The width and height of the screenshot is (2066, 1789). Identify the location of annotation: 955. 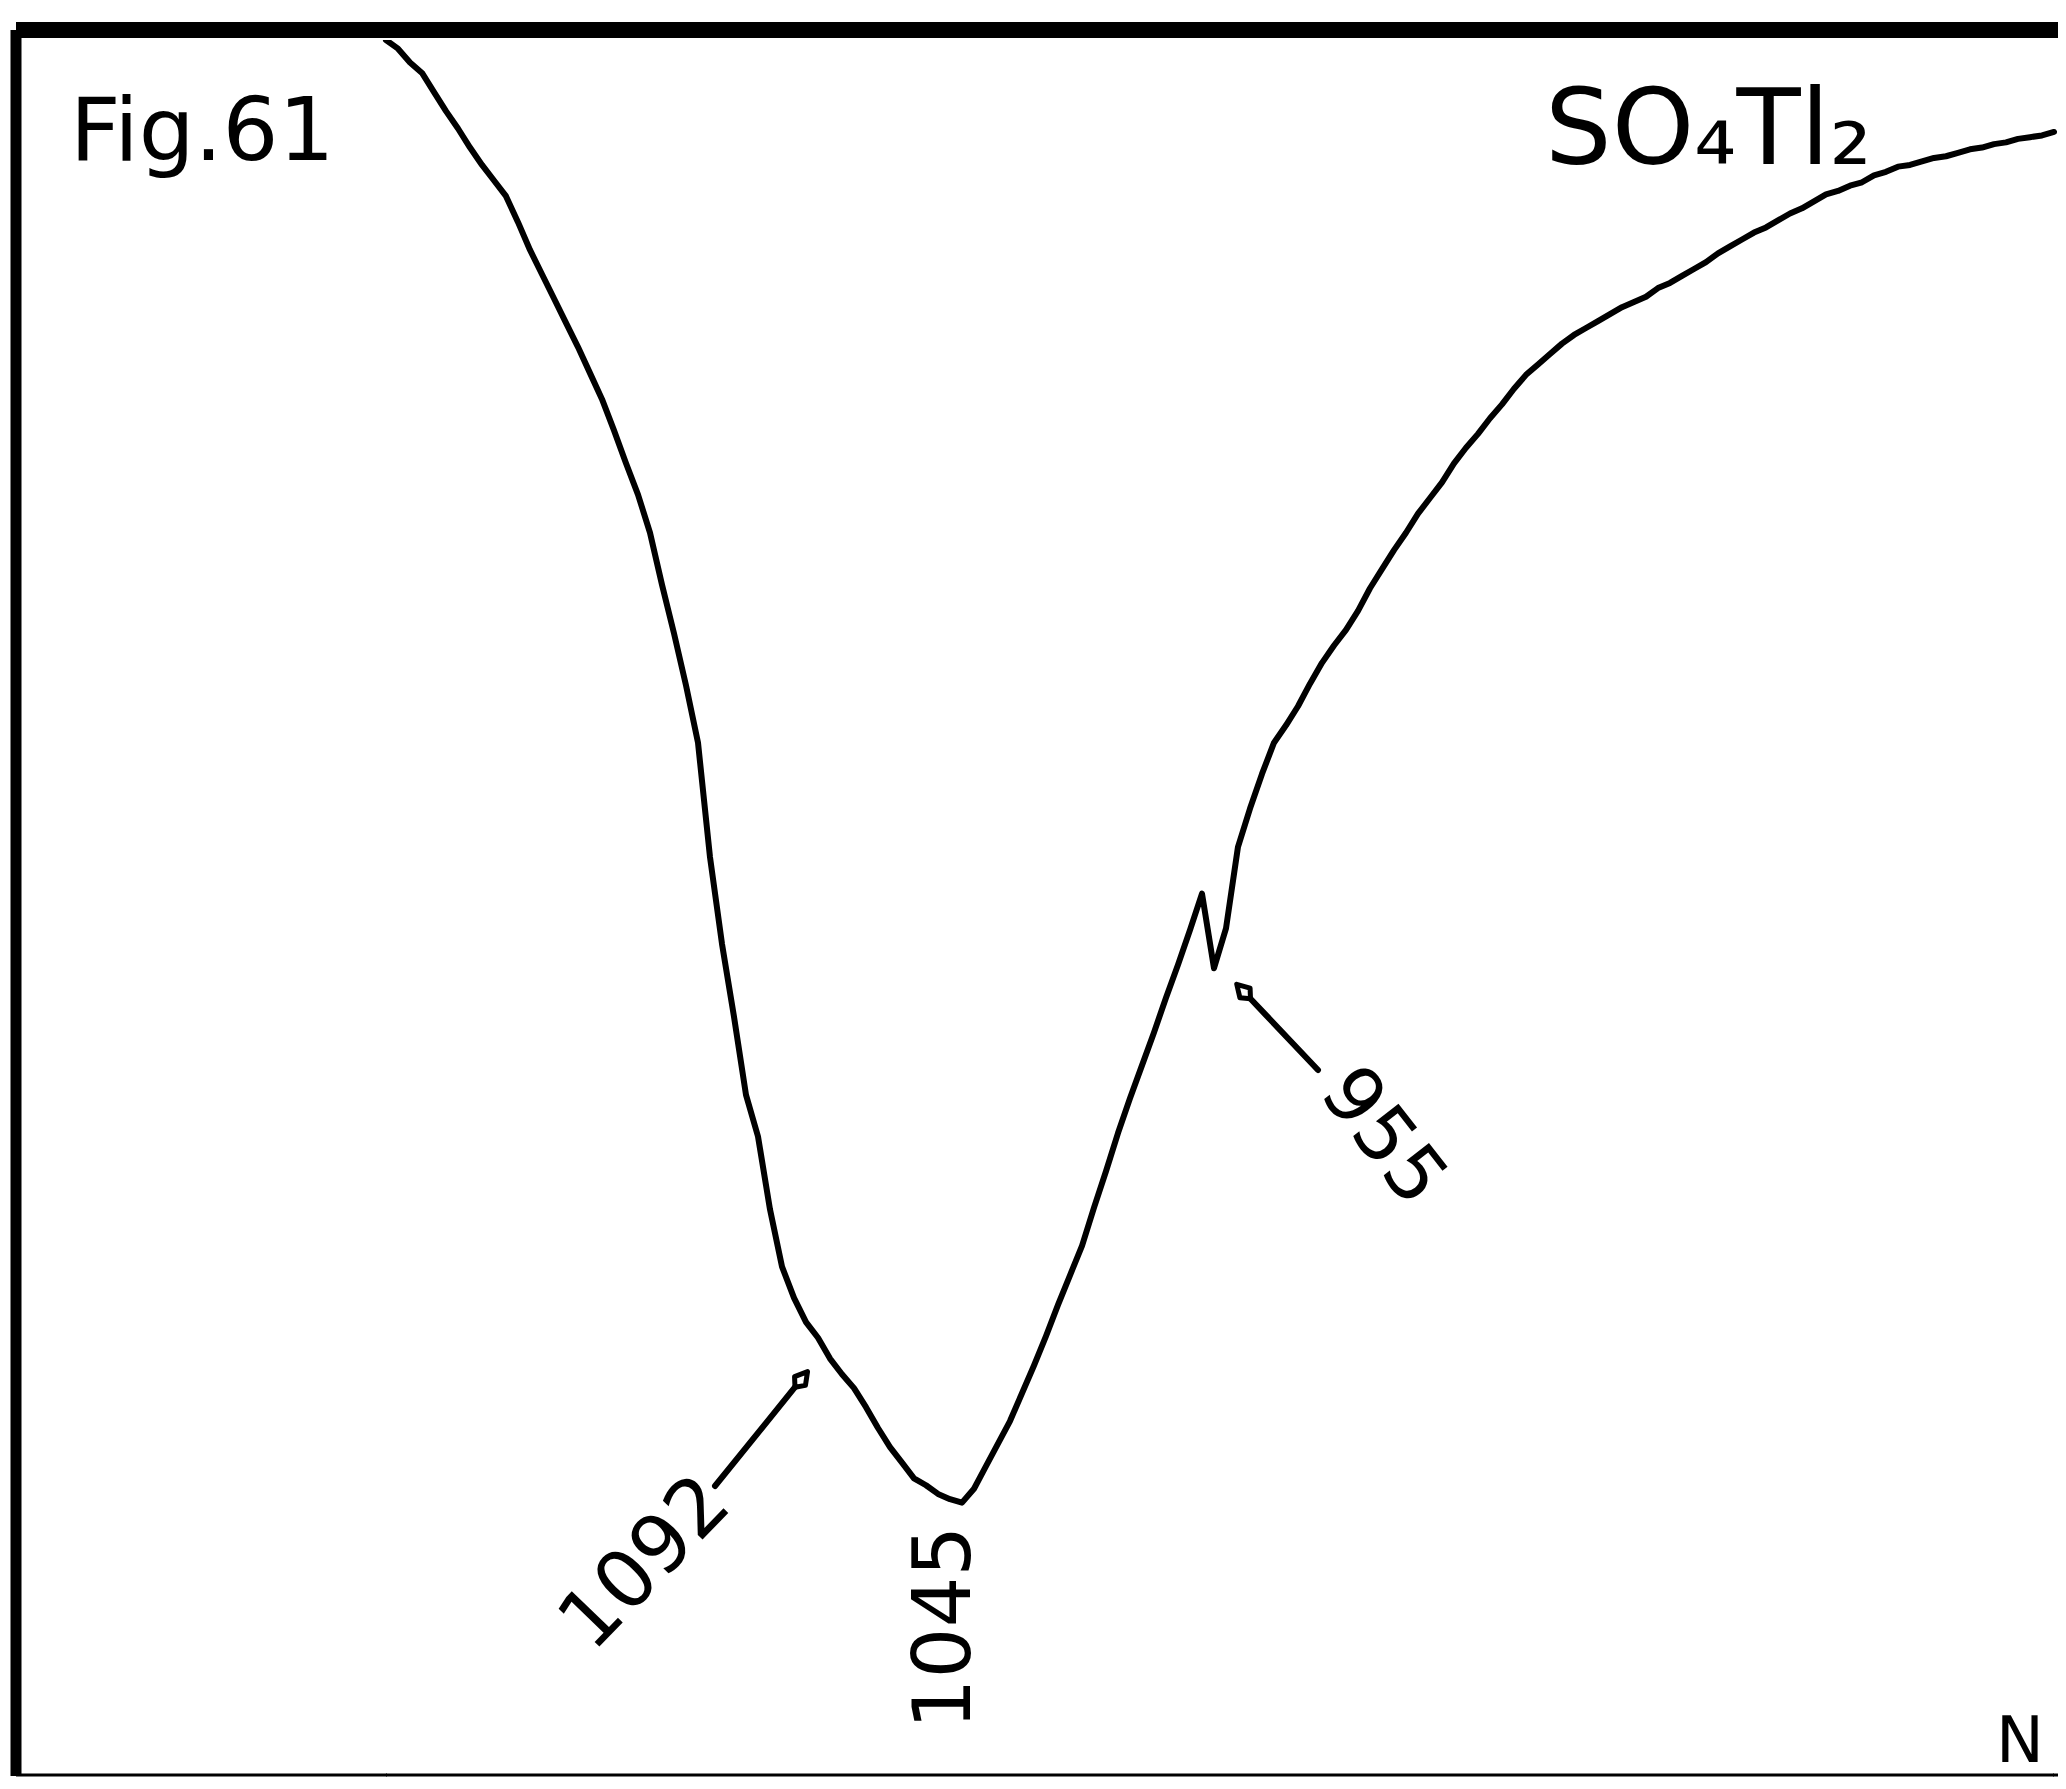
(1385, 1135).